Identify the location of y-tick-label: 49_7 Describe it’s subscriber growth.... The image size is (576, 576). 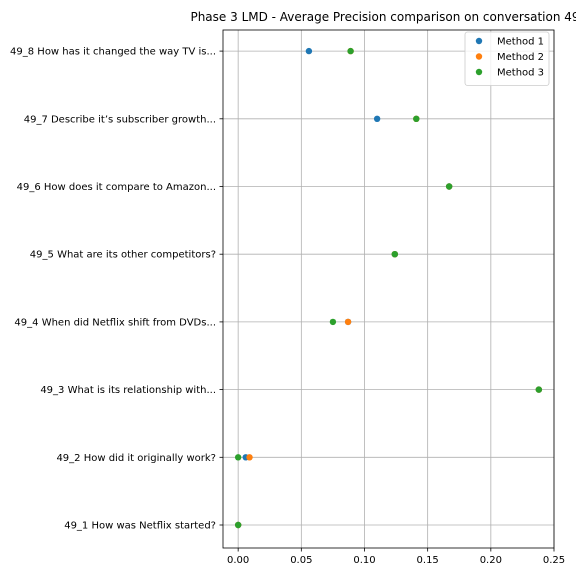
(120, 119).